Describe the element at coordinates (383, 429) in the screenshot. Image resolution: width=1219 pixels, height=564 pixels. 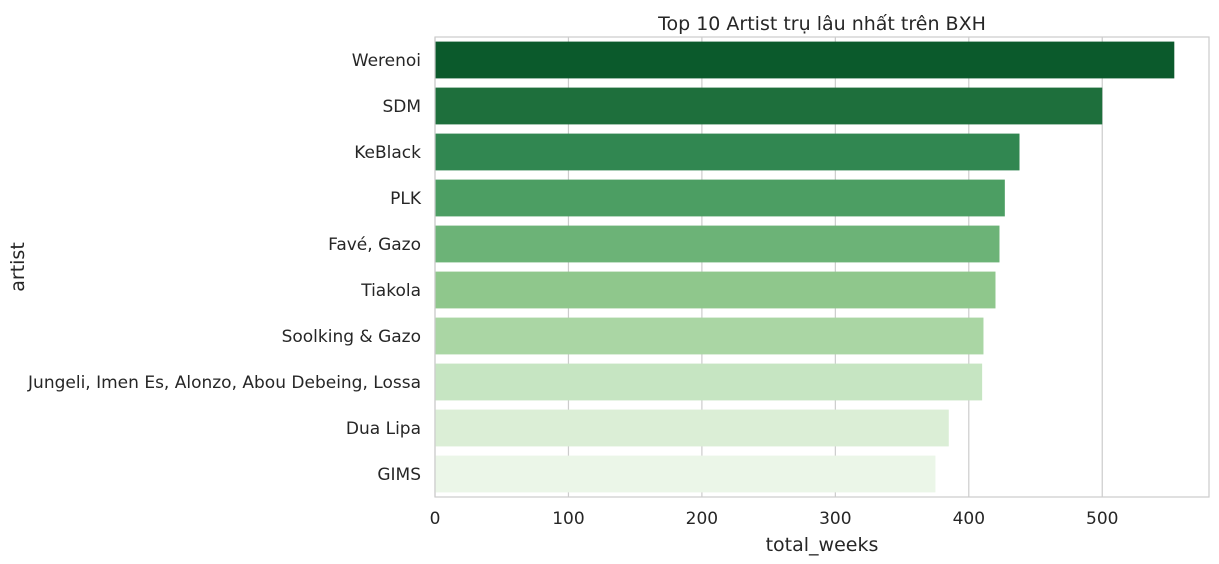
I see `y-tick-label: Dua Lipa` at that location.